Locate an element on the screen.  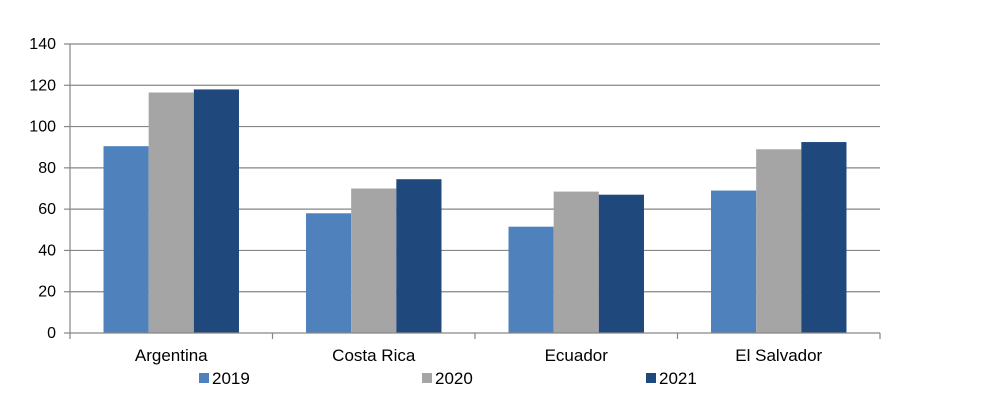
y-tick-label: 80 is located at coordinates (47, 168).